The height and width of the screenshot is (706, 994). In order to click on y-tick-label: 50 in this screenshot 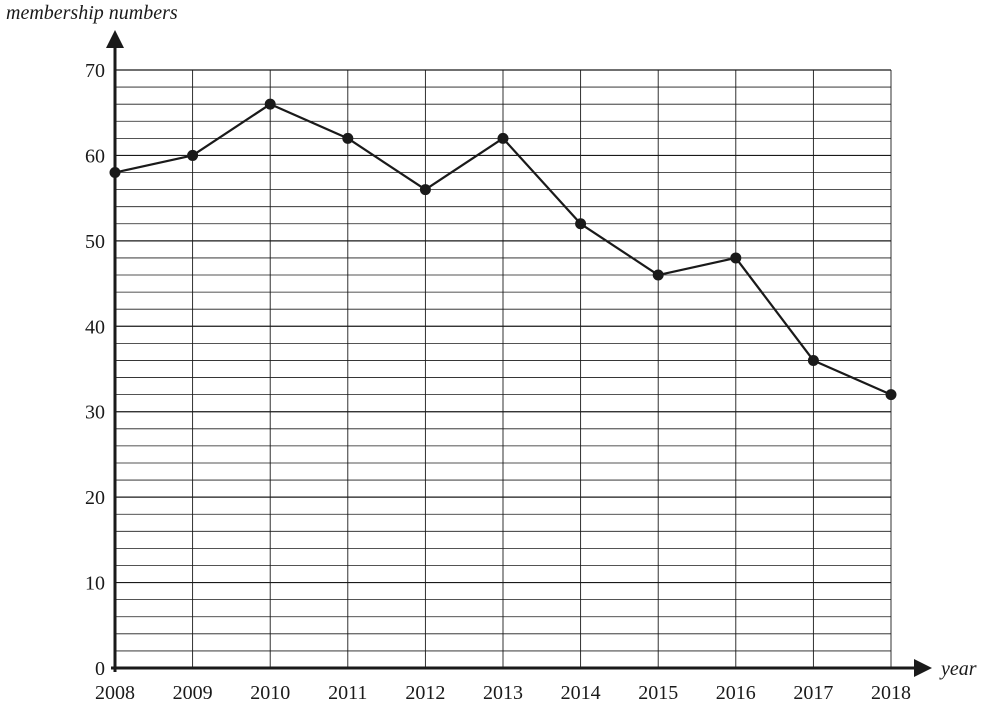, I will do `click(95, 242)`.